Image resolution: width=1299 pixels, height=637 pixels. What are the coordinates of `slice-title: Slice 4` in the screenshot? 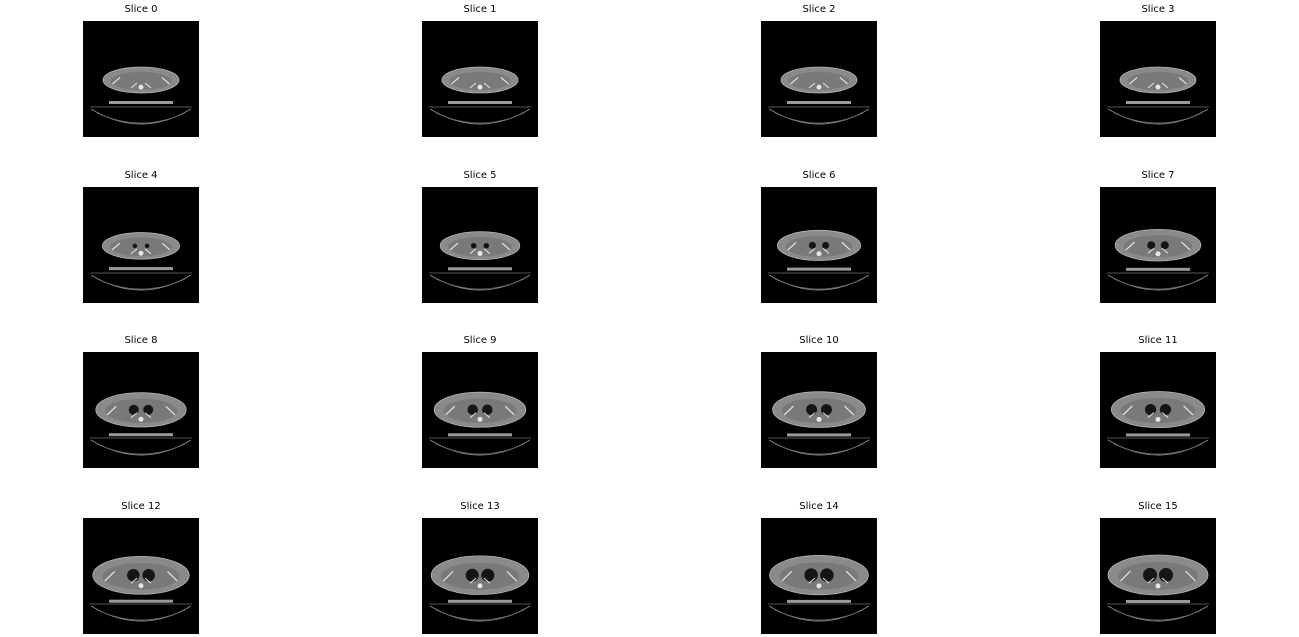 It's located at (141, 175).